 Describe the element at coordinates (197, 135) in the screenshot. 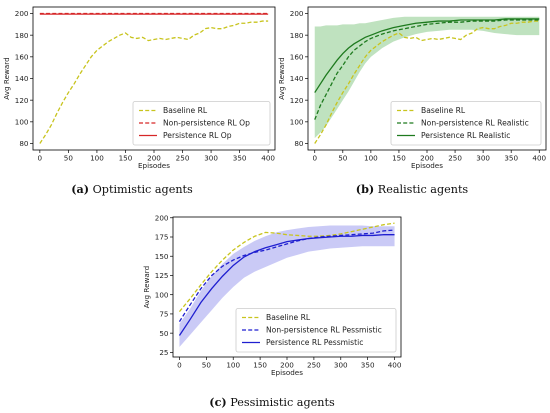

I see `legend-label: Persistence RL Op` at that location.